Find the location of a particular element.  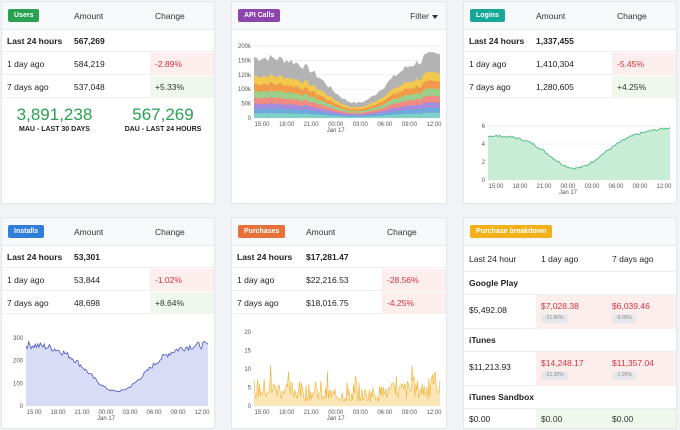

filter-label: Filter is located at coordinates (419, 16).